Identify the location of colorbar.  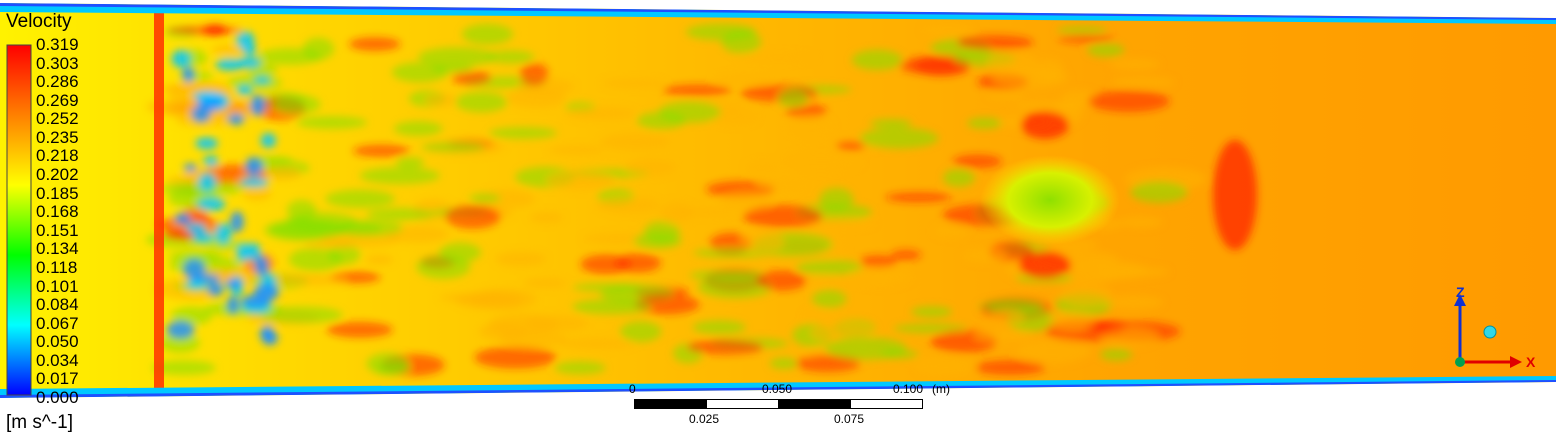
(19, 220).